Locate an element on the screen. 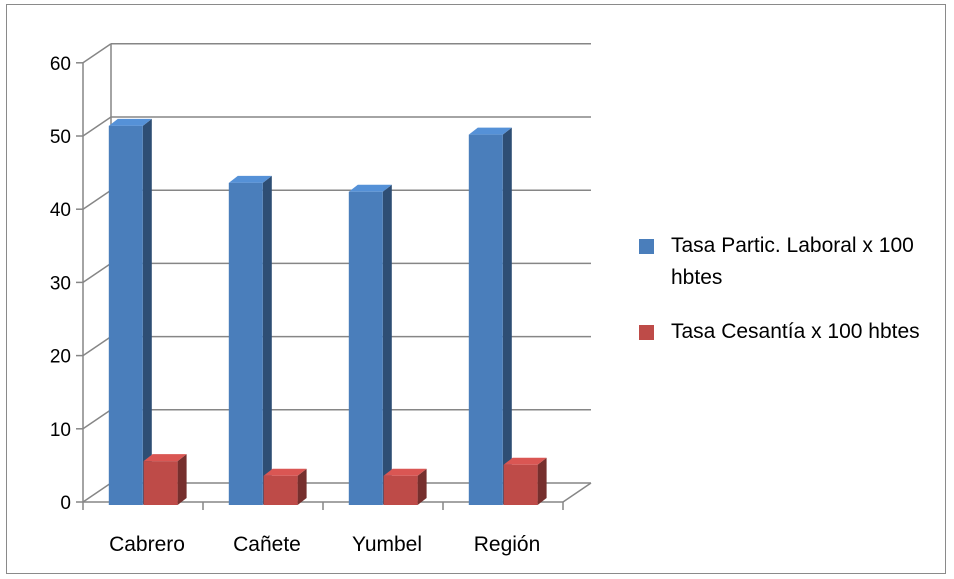  x-tick-label: Cañete is located at coordinates (267, 544).